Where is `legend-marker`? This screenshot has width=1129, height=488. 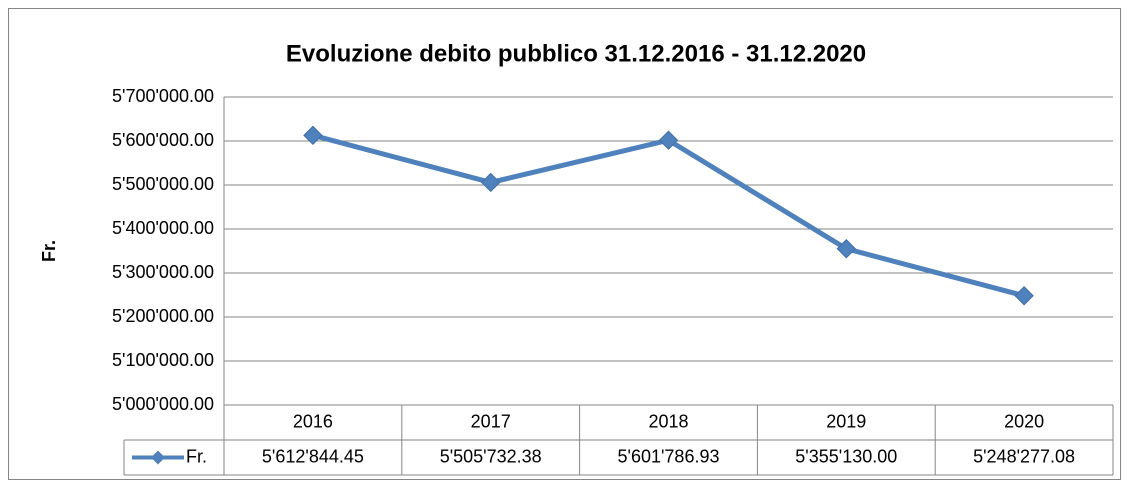 legend-marker is located at coordinates (158, 457).